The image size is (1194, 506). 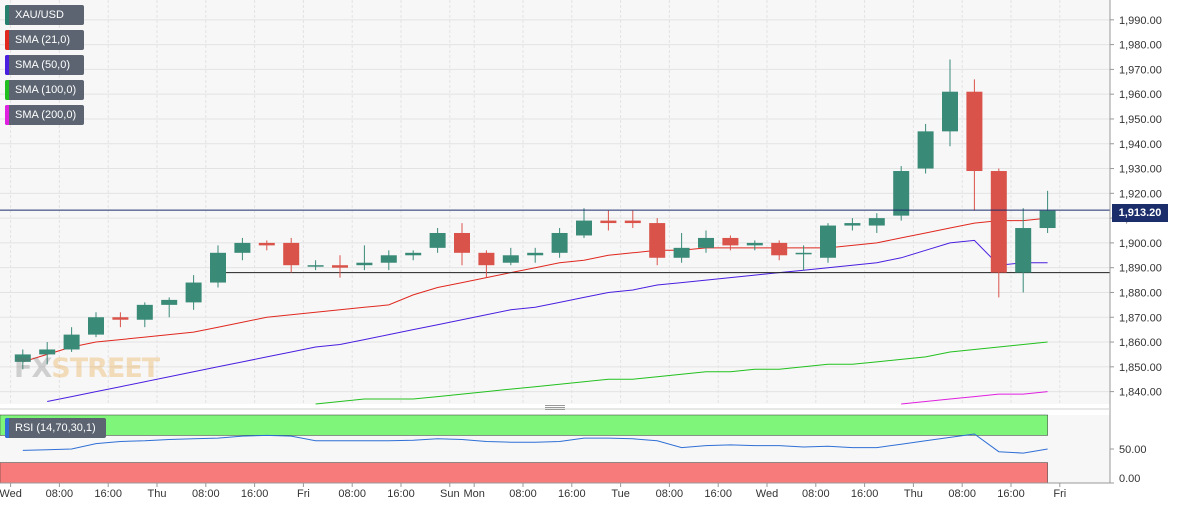 I want to click on rsi-legend-item: RSI (14,70,30,1), so click(x=55, y=428).